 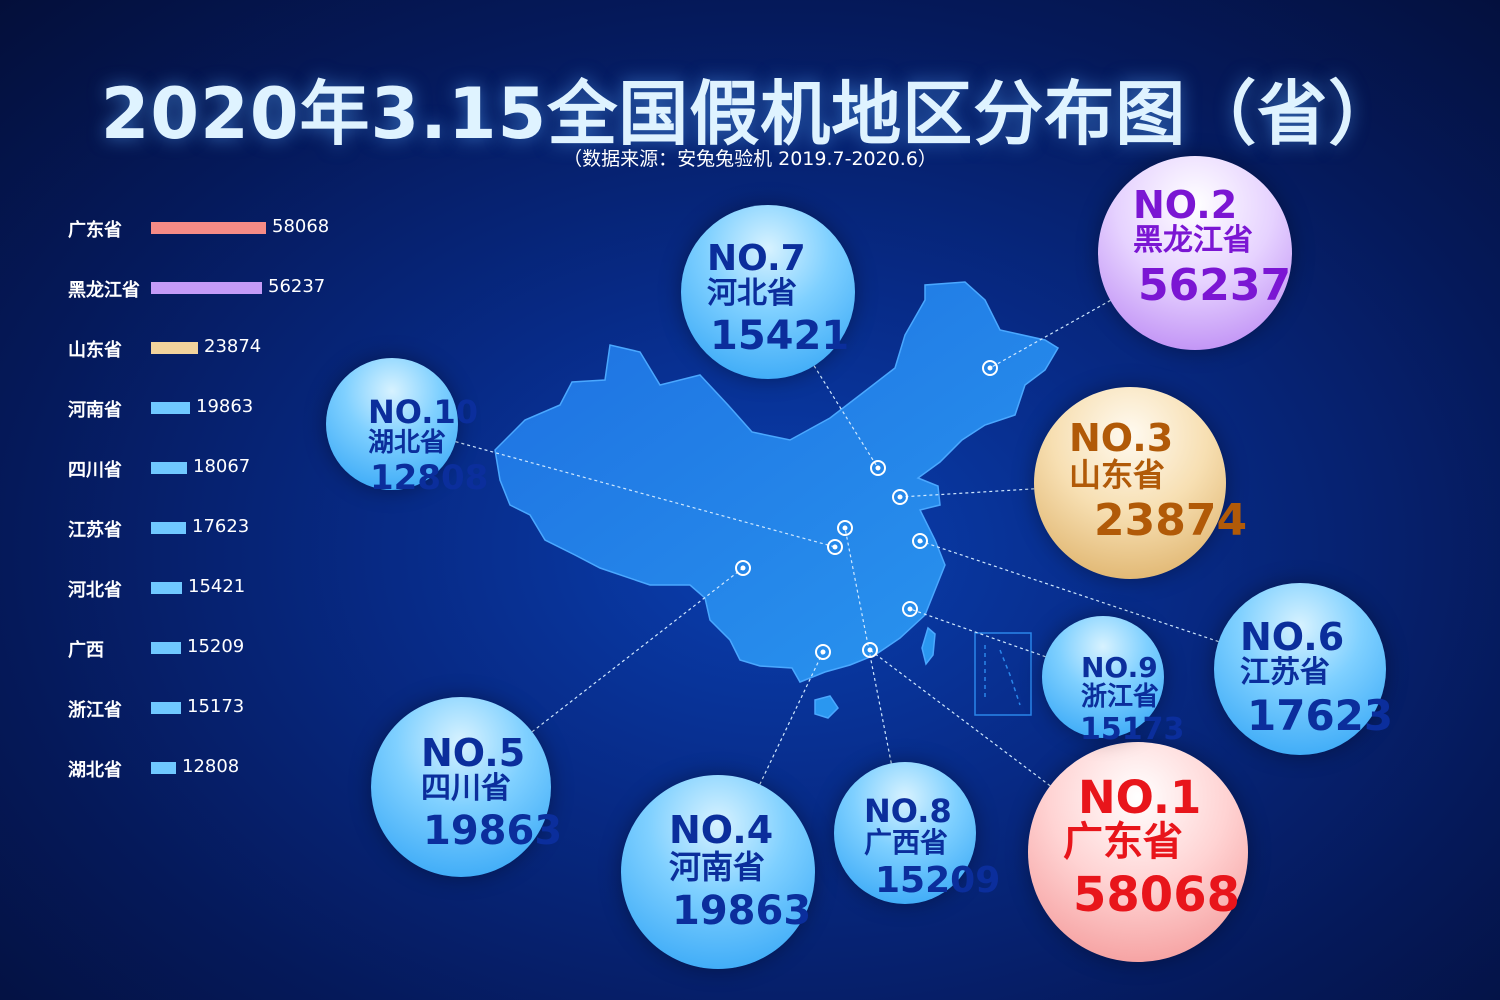 I want to click on rank-bubble: NO.4 河南省 19863, so click(x=718, y=872).